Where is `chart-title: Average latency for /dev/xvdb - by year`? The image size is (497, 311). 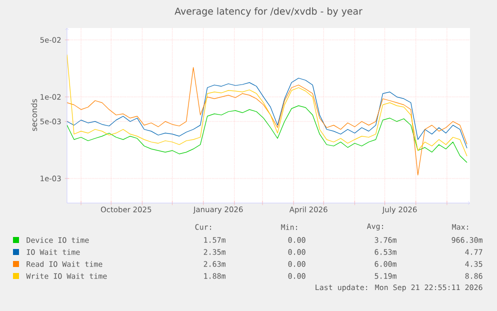 chart-title: Average latency for /dev/xvdb - by year is located at coordinates (268, 12).